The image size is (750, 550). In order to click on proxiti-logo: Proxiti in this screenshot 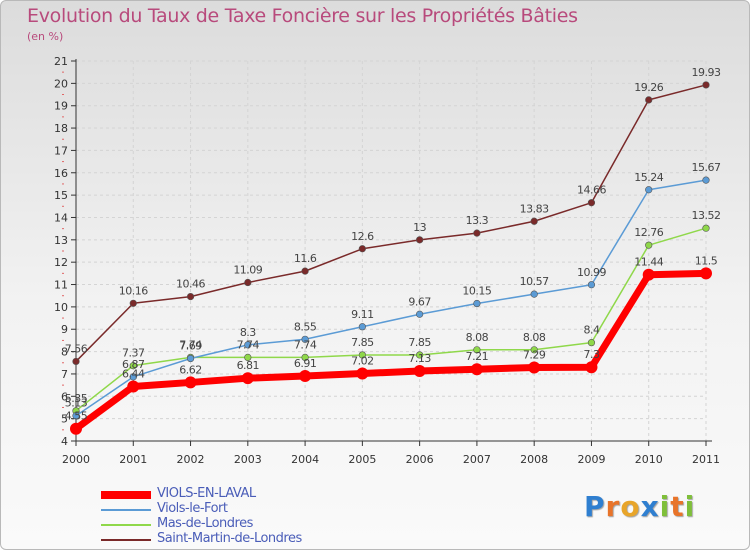, I will do `click(639, 506)`.